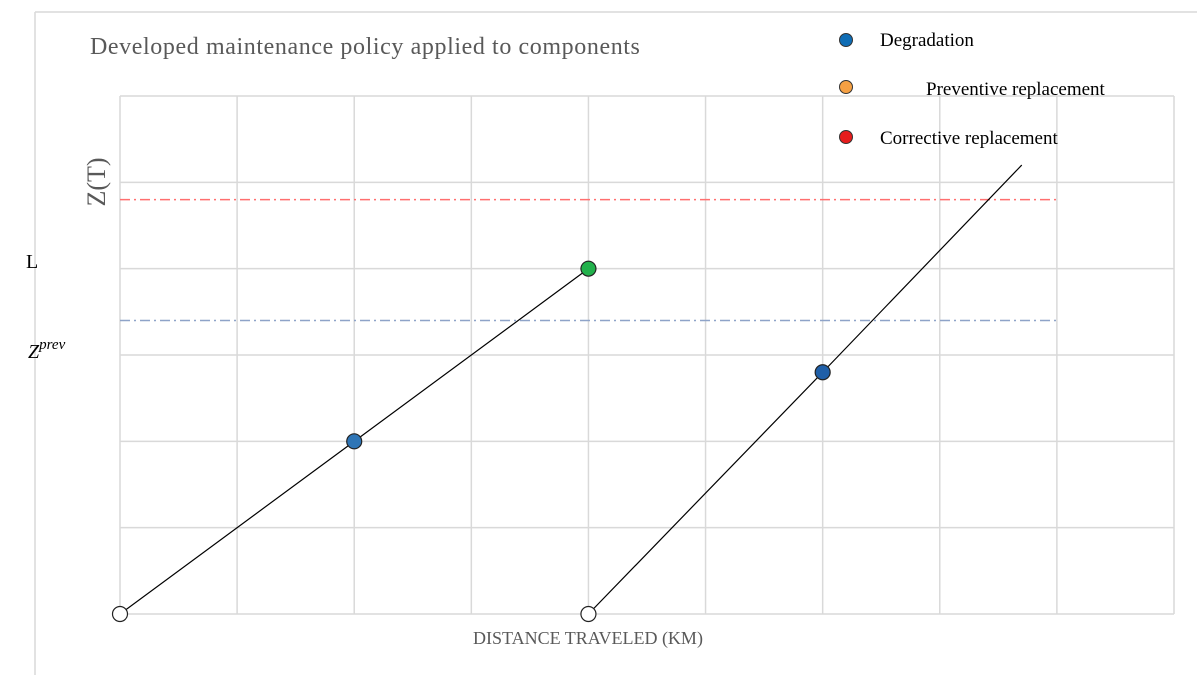 The image size is (1197, 675). Describe the element at coordinates (96, 181) in the screenshot. I see `y-axis-label: Z(T)` at that location.